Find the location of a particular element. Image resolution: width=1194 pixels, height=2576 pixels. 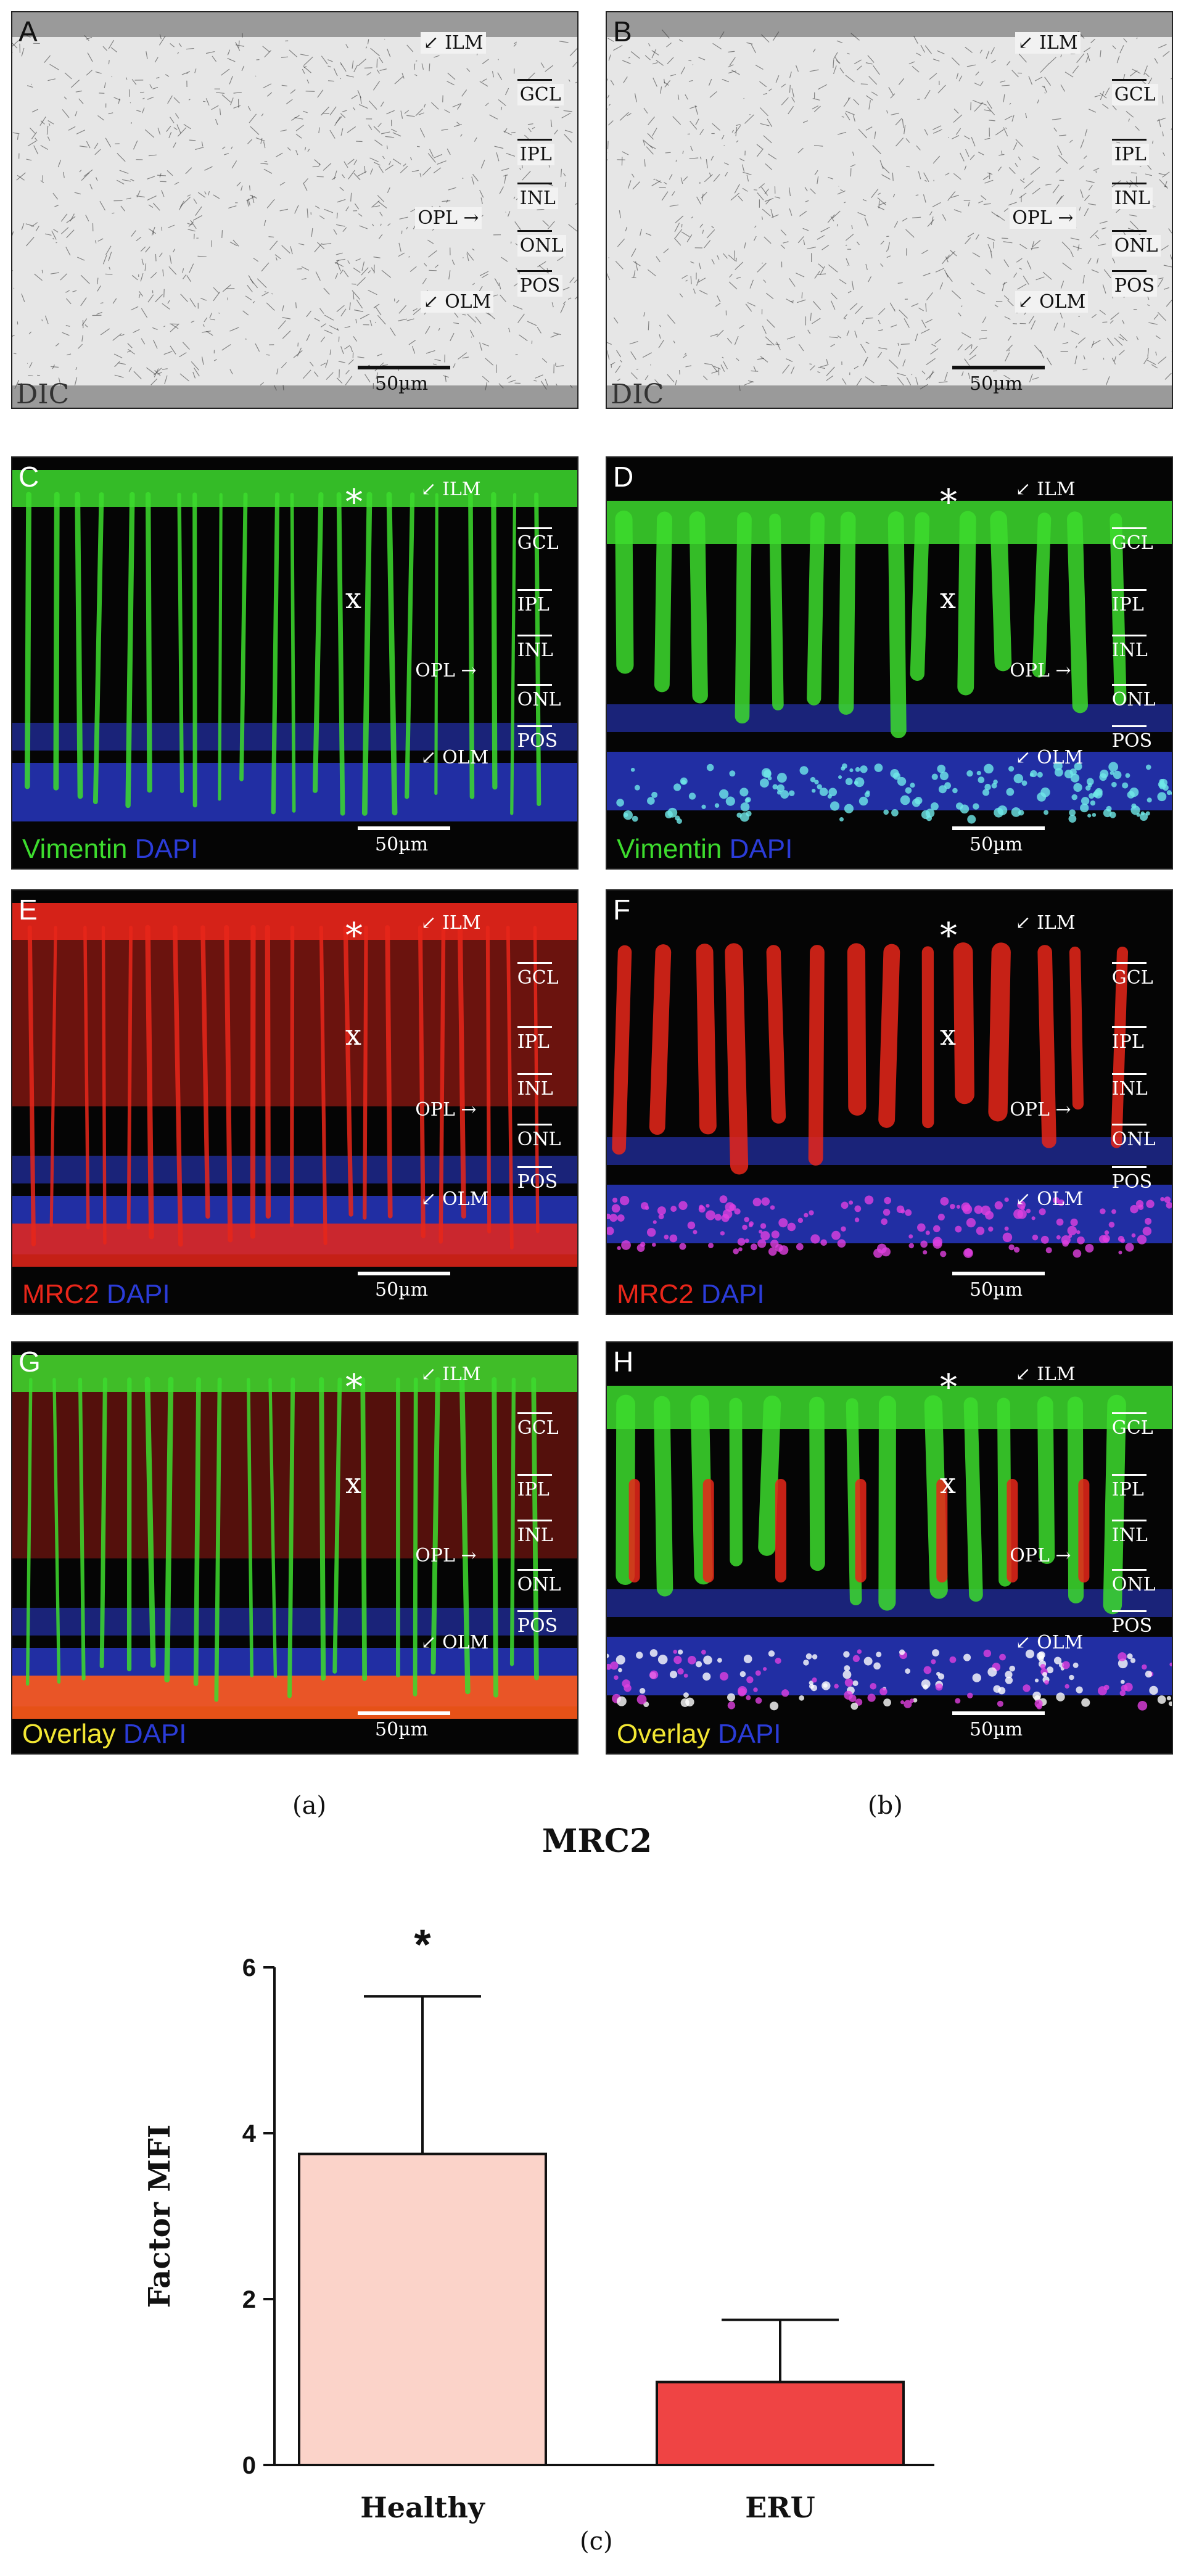

bar-healthy is located at coordinates (422, 2309).